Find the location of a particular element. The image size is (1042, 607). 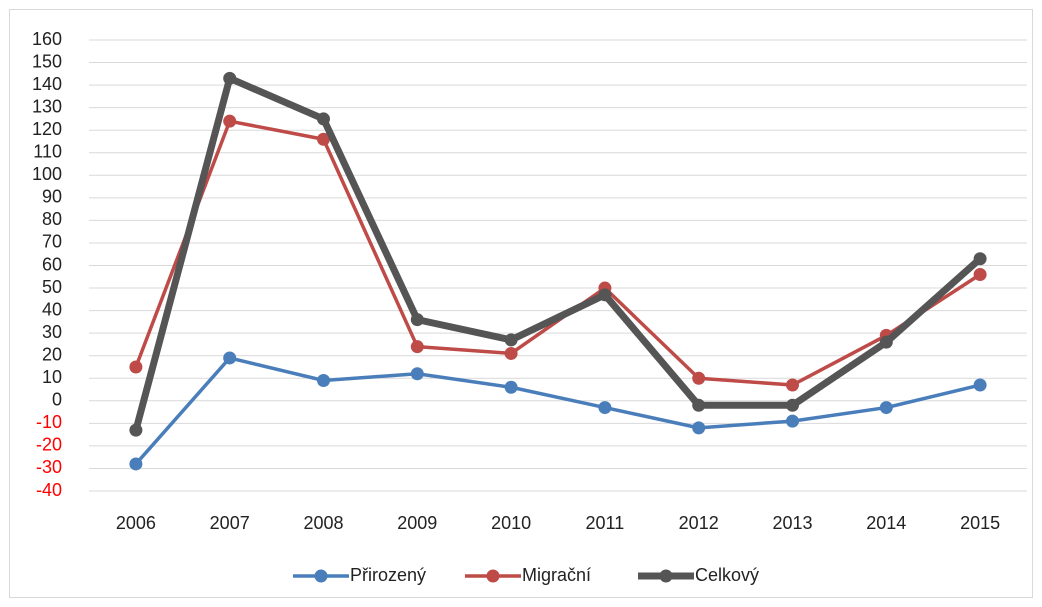

y-tick-label: 50 is located at coordinates (52, 287).